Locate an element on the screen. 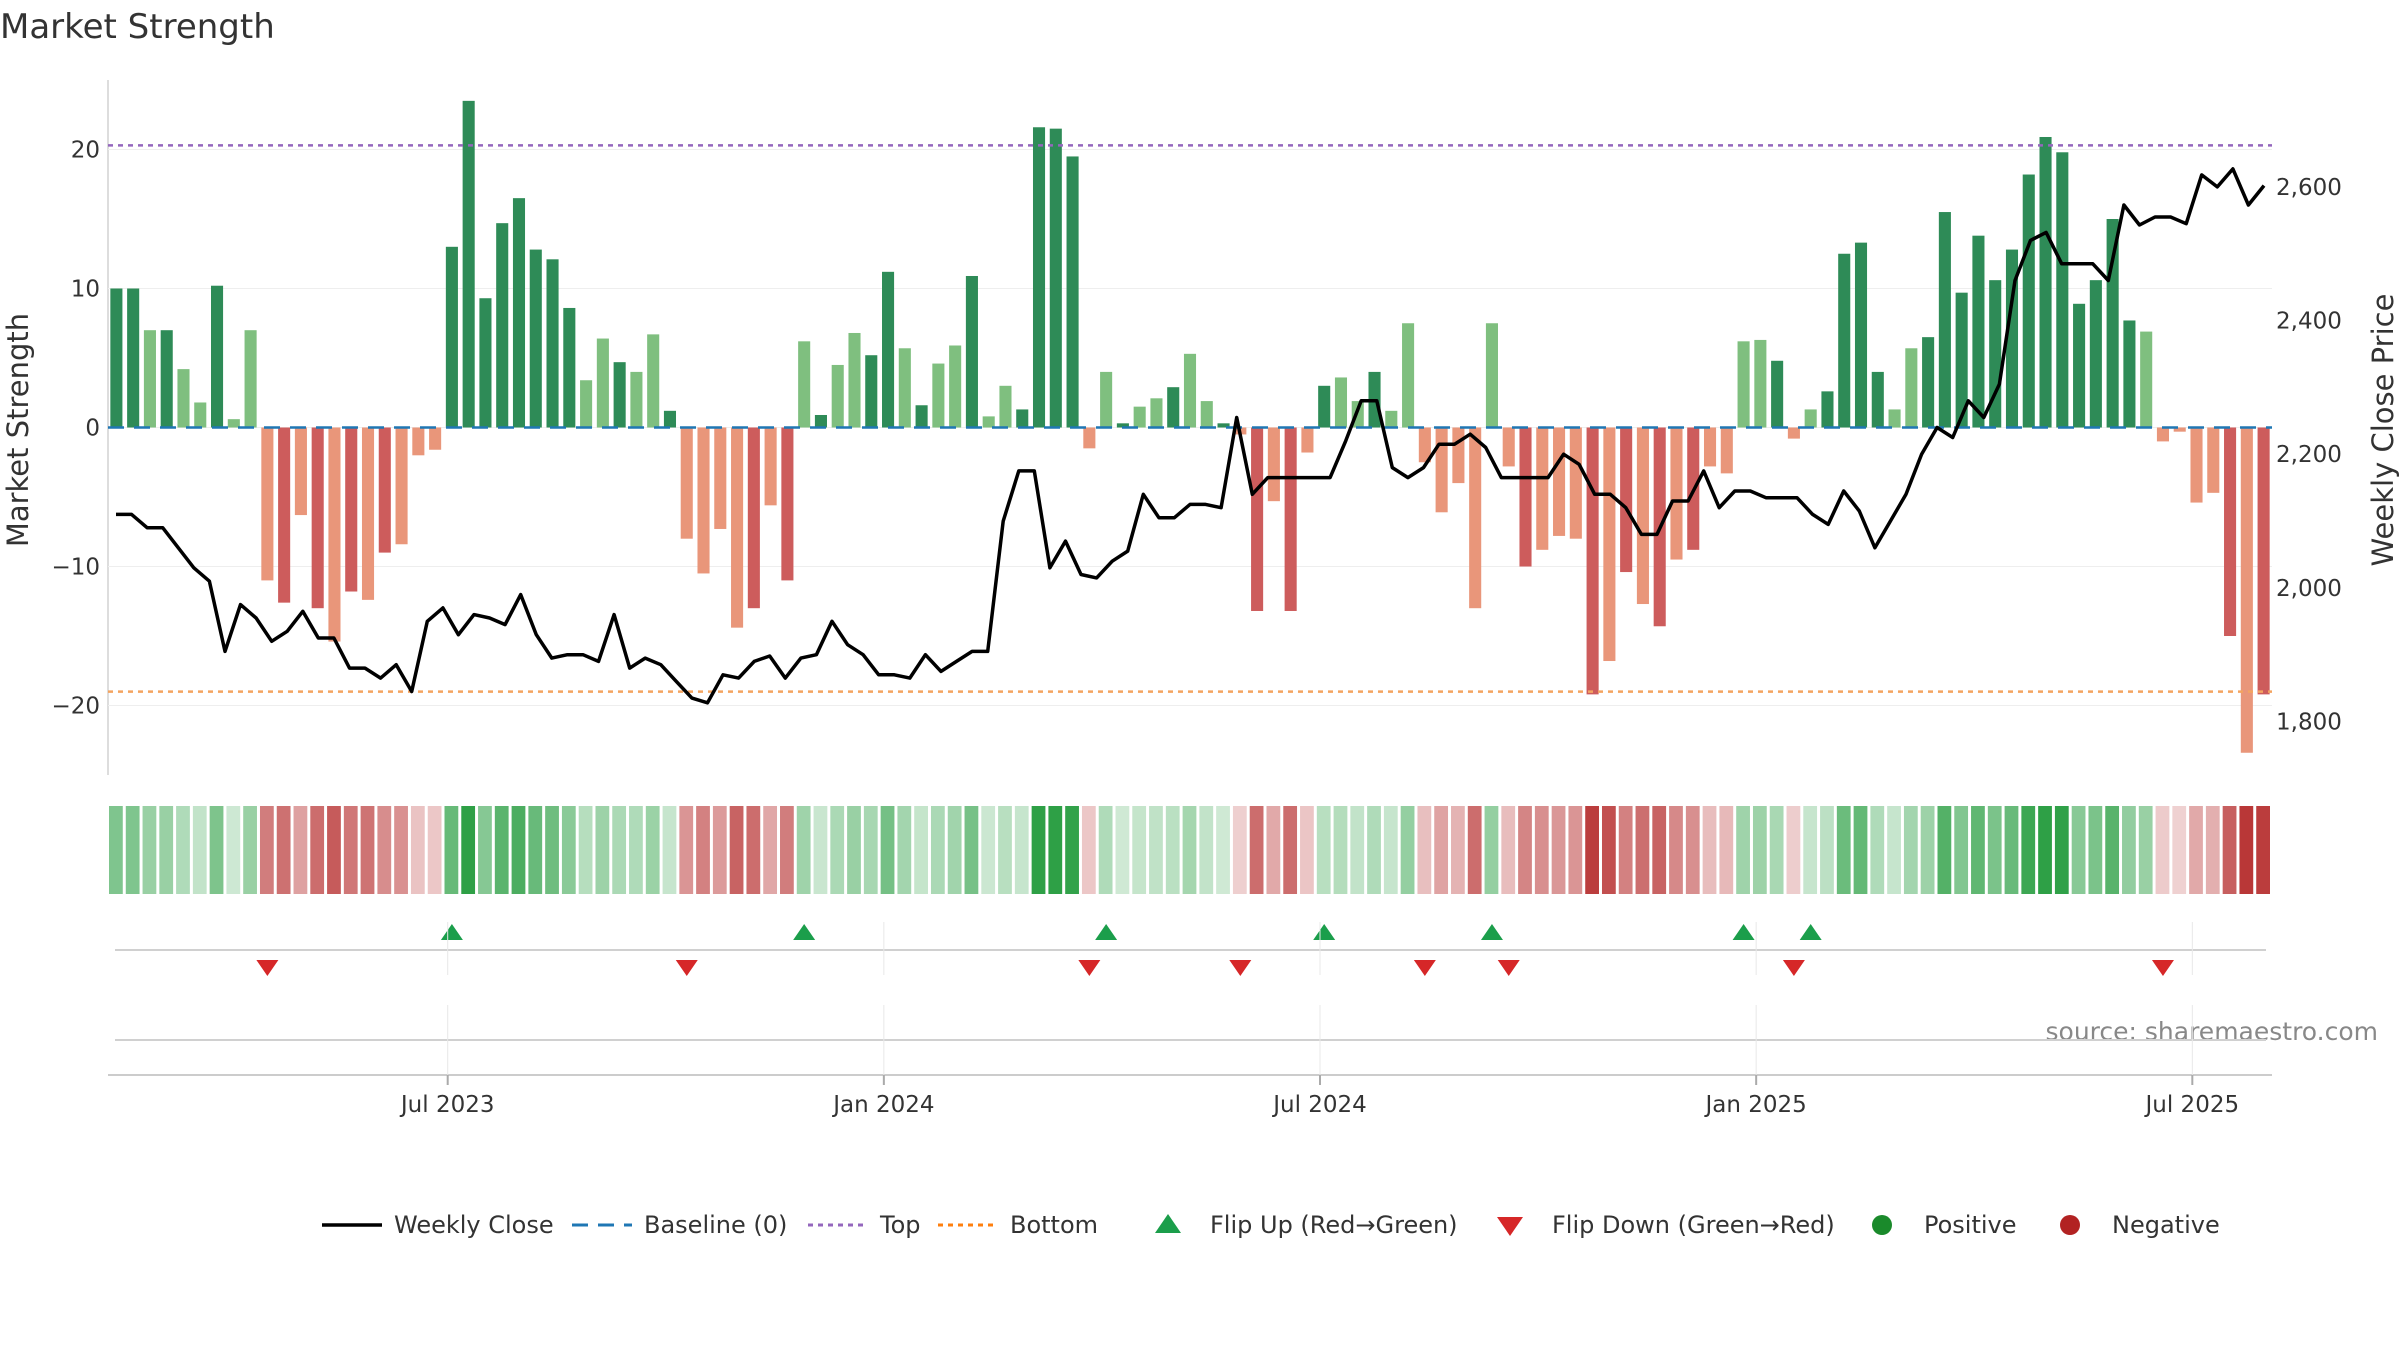 Image resolution: width=2400 pixels, height=1350 pixels. legend-item: Bottom is located at coordinates (1018, 1225).